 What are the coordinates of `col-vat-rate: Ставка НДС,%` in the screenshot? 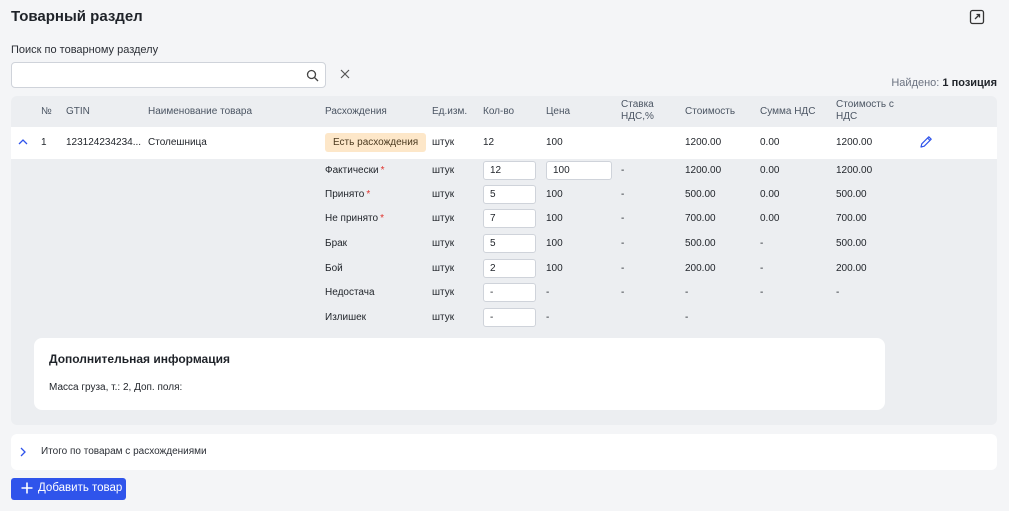 It's located at (637, 110).